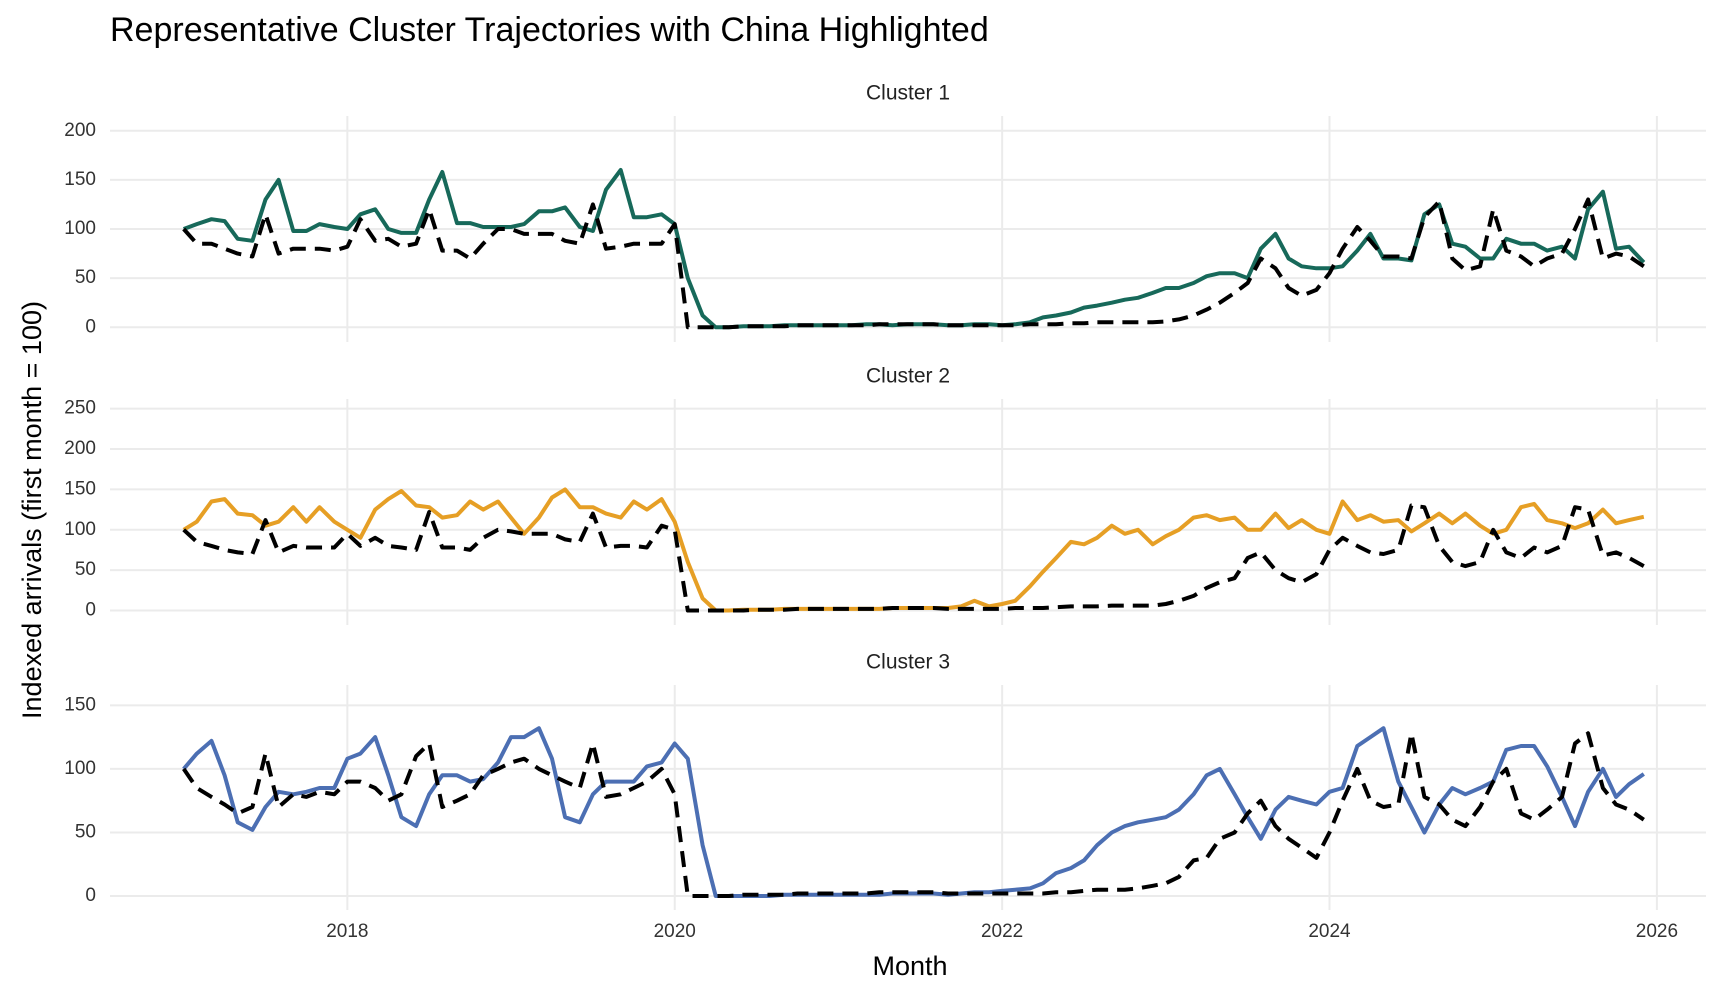  I want to click on x-tick-label: 2018, so click(347, 931).